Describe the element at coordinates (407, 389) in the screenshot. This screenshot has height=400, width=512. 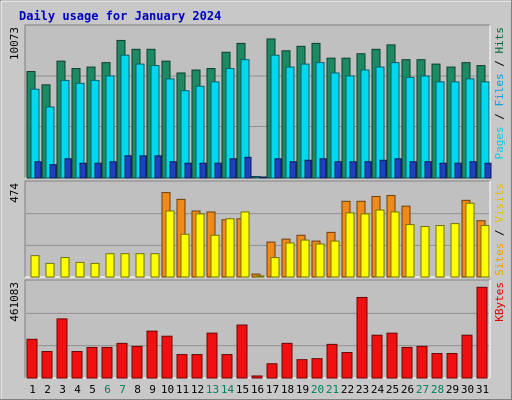
I see `x-tick-label-day-26: 26` at that location.